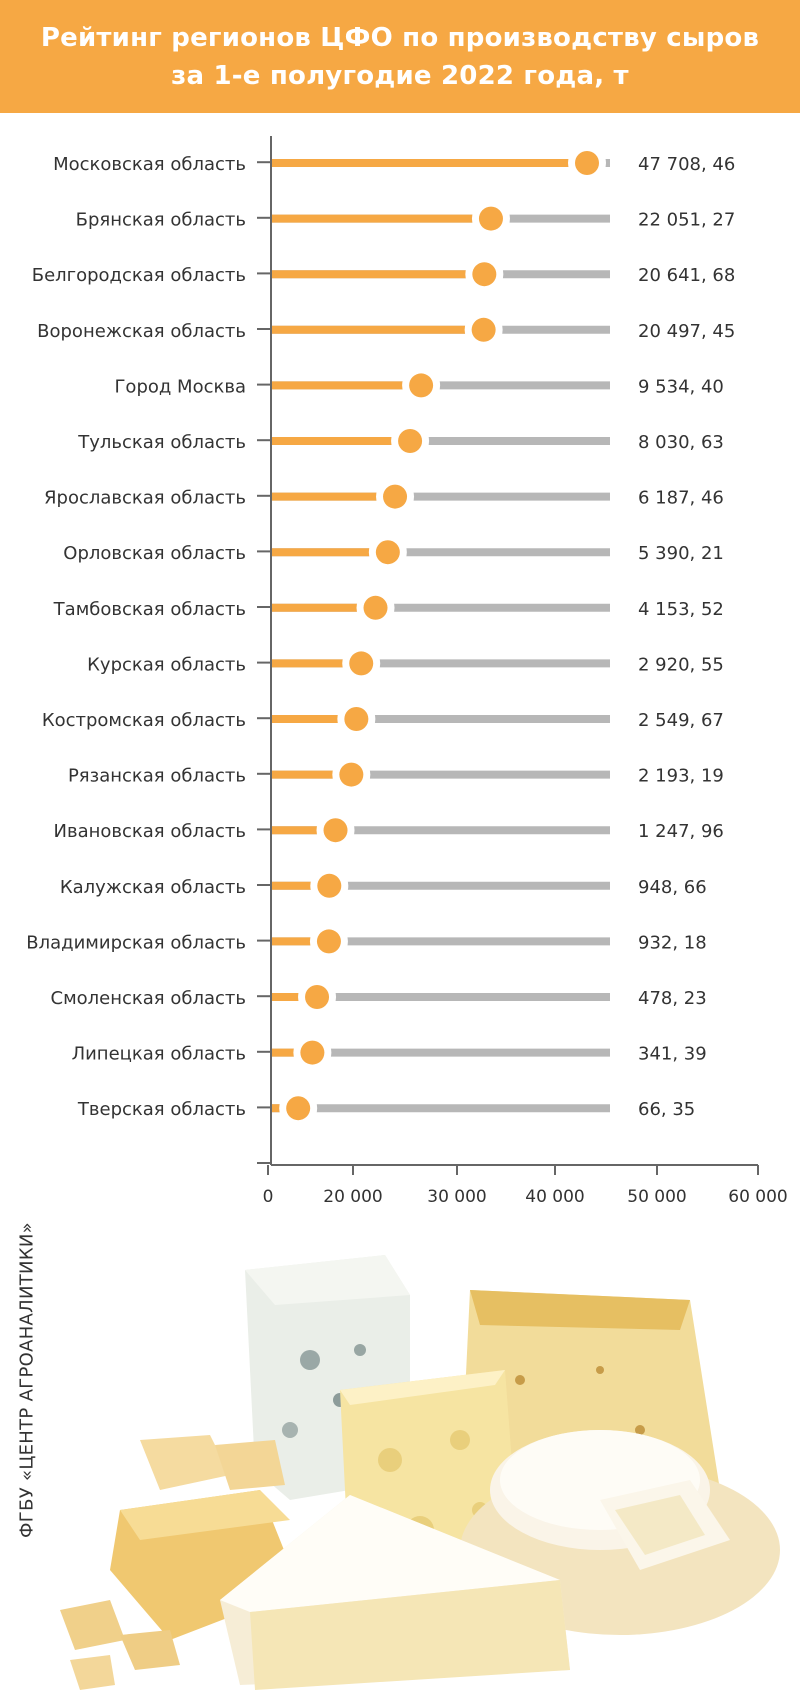  I want to click on category-label: Город Москва, so click(180, 386).